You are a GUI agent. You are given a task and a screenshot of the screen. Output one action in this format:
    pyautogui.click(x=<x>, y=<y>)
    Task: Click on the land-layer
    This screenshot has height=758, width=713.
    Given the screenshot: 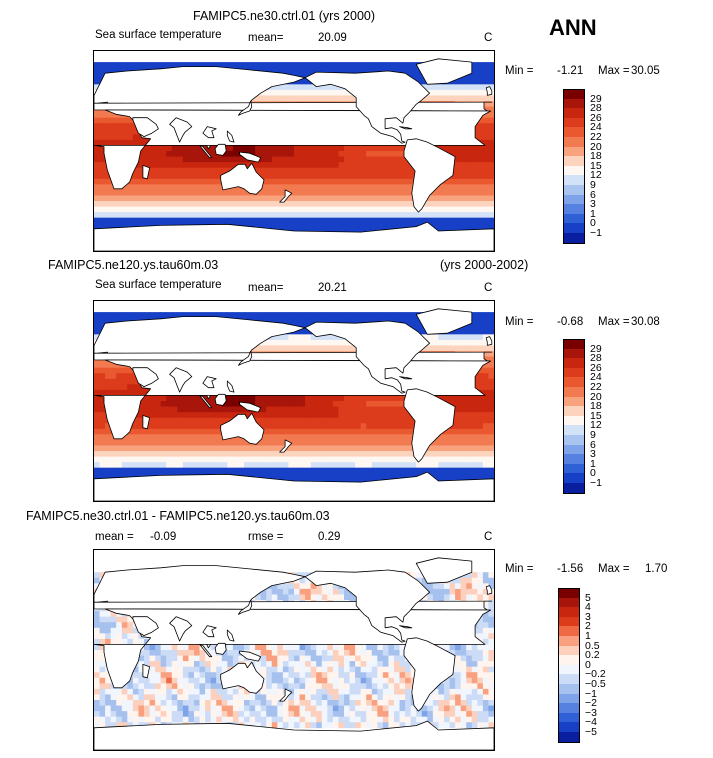 What is the action you would take?
    pyautogui.click(x=294, y=653)
    